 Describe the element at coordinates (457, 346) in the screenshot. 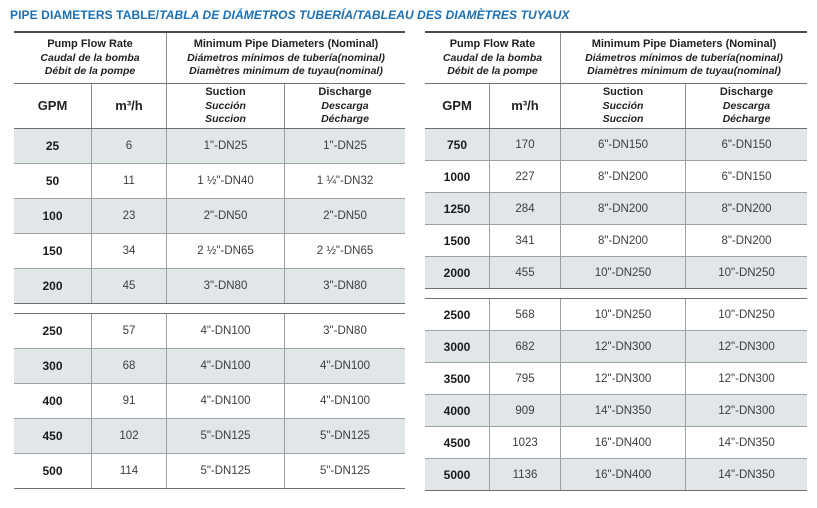

I see `gpm-value: 3000` at that location.